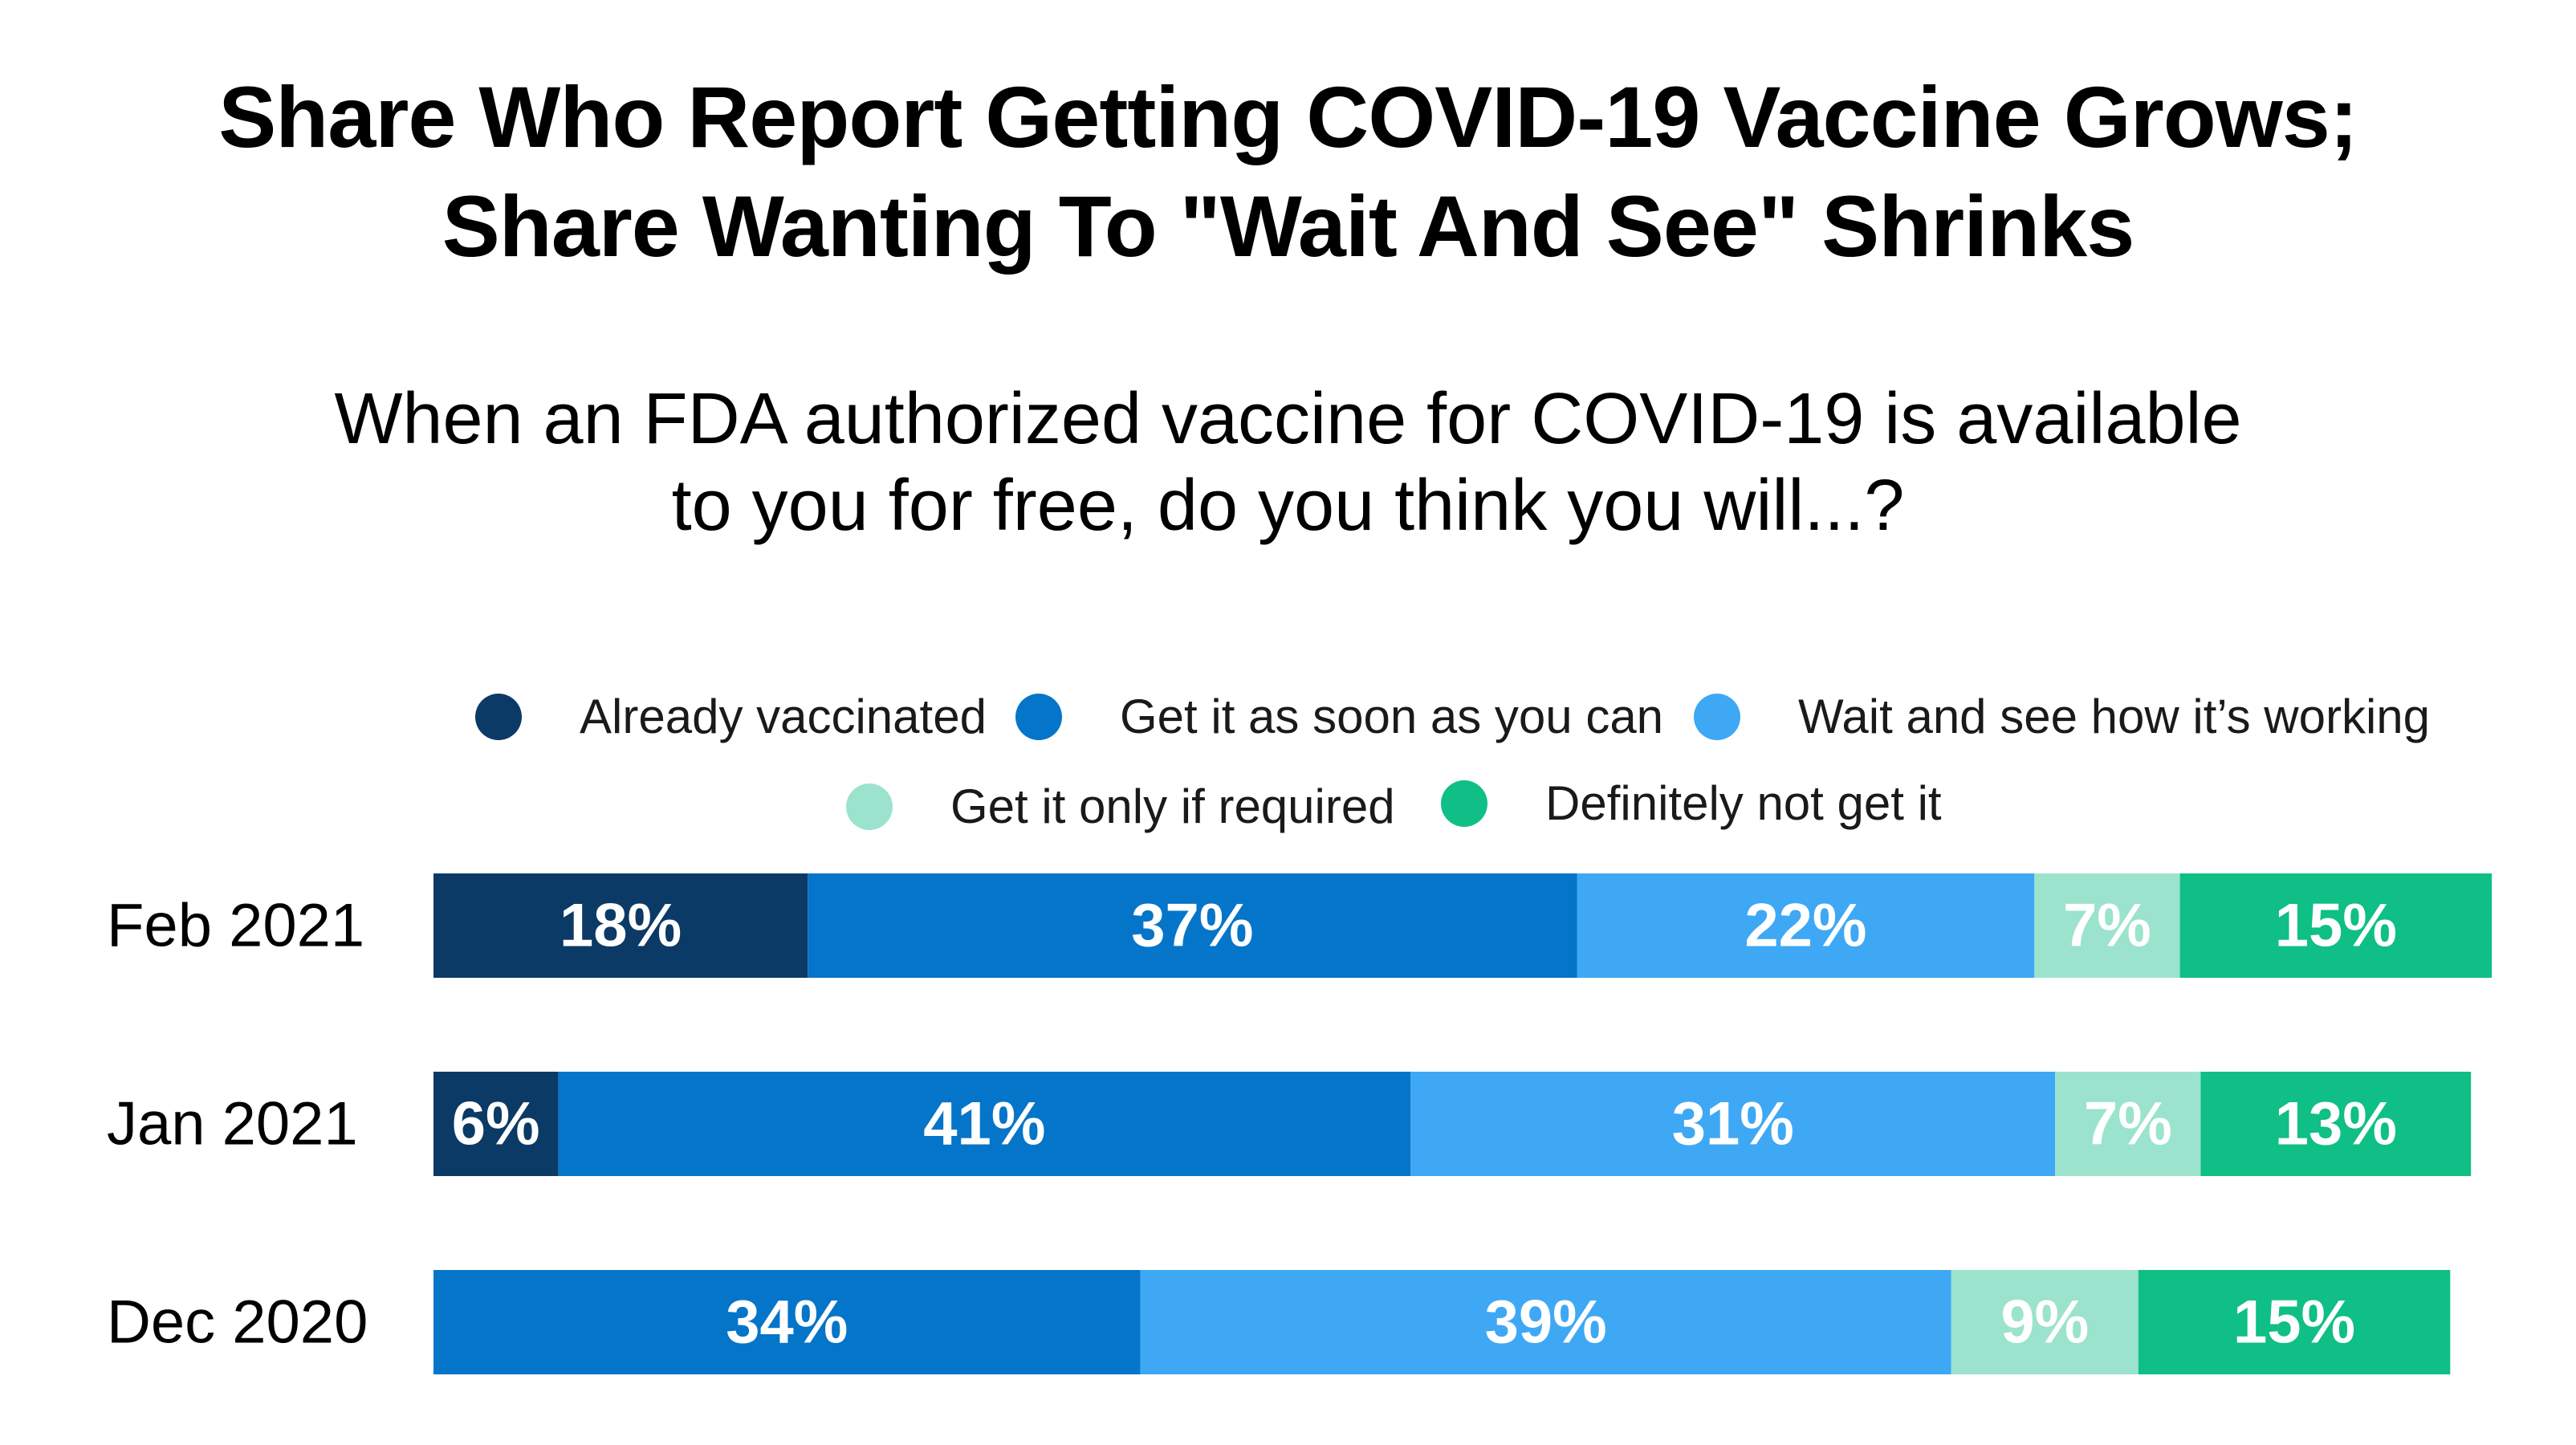 This screenshot has height=1445, width=2576. I want to click on data-label-jan-2021-wait-and-see-how-it-s-working: 31%, so click(1733, 1124).